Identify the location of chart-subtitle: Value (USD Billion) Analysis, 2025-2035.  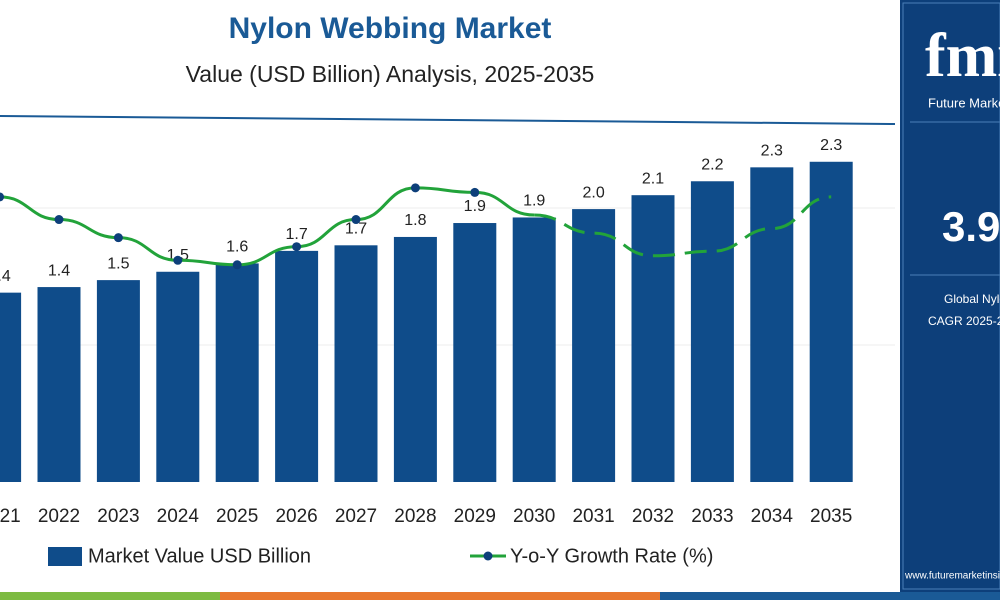
(390, 74).